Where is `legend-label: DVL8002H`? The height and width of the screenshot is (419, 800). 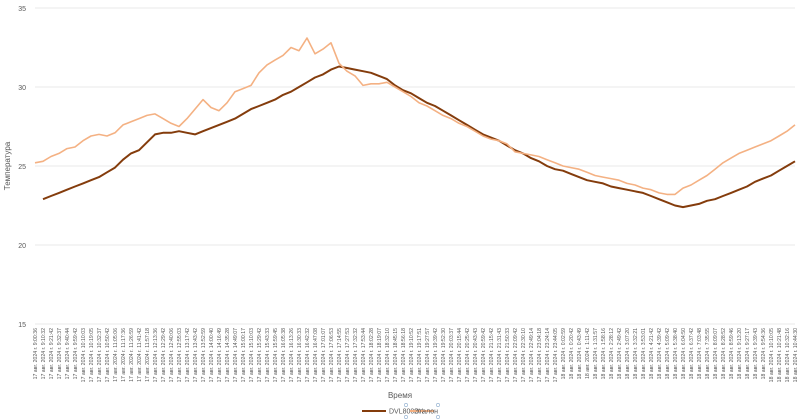
legend-label: DVL8002H is located at coordinates (406, 412).